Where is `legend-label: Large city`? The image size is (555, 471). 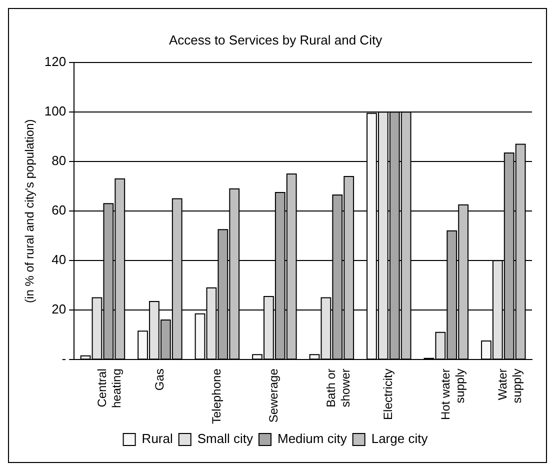
legend-label: Large city is located at coordinates (399, 438).